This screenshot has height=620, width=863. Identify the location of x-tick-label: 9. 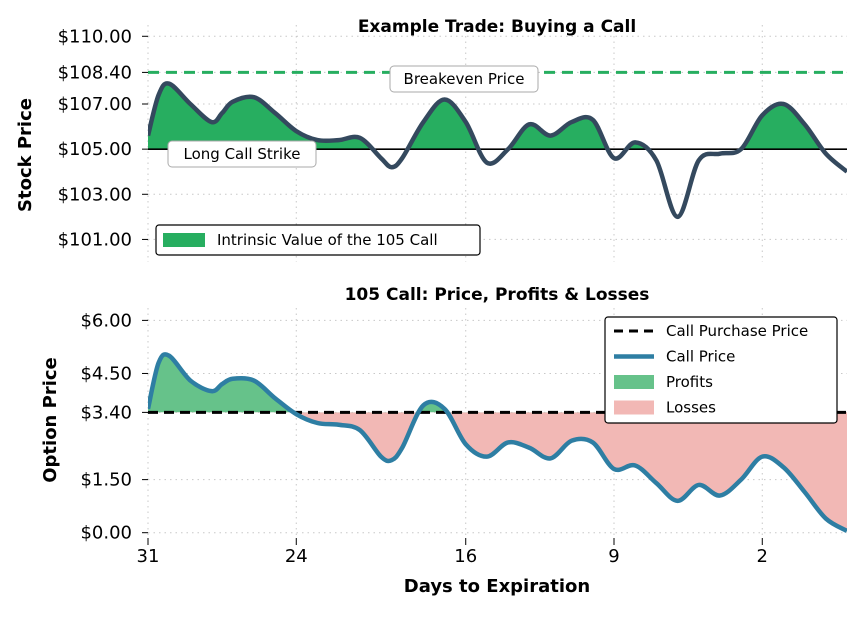
(613, 556).